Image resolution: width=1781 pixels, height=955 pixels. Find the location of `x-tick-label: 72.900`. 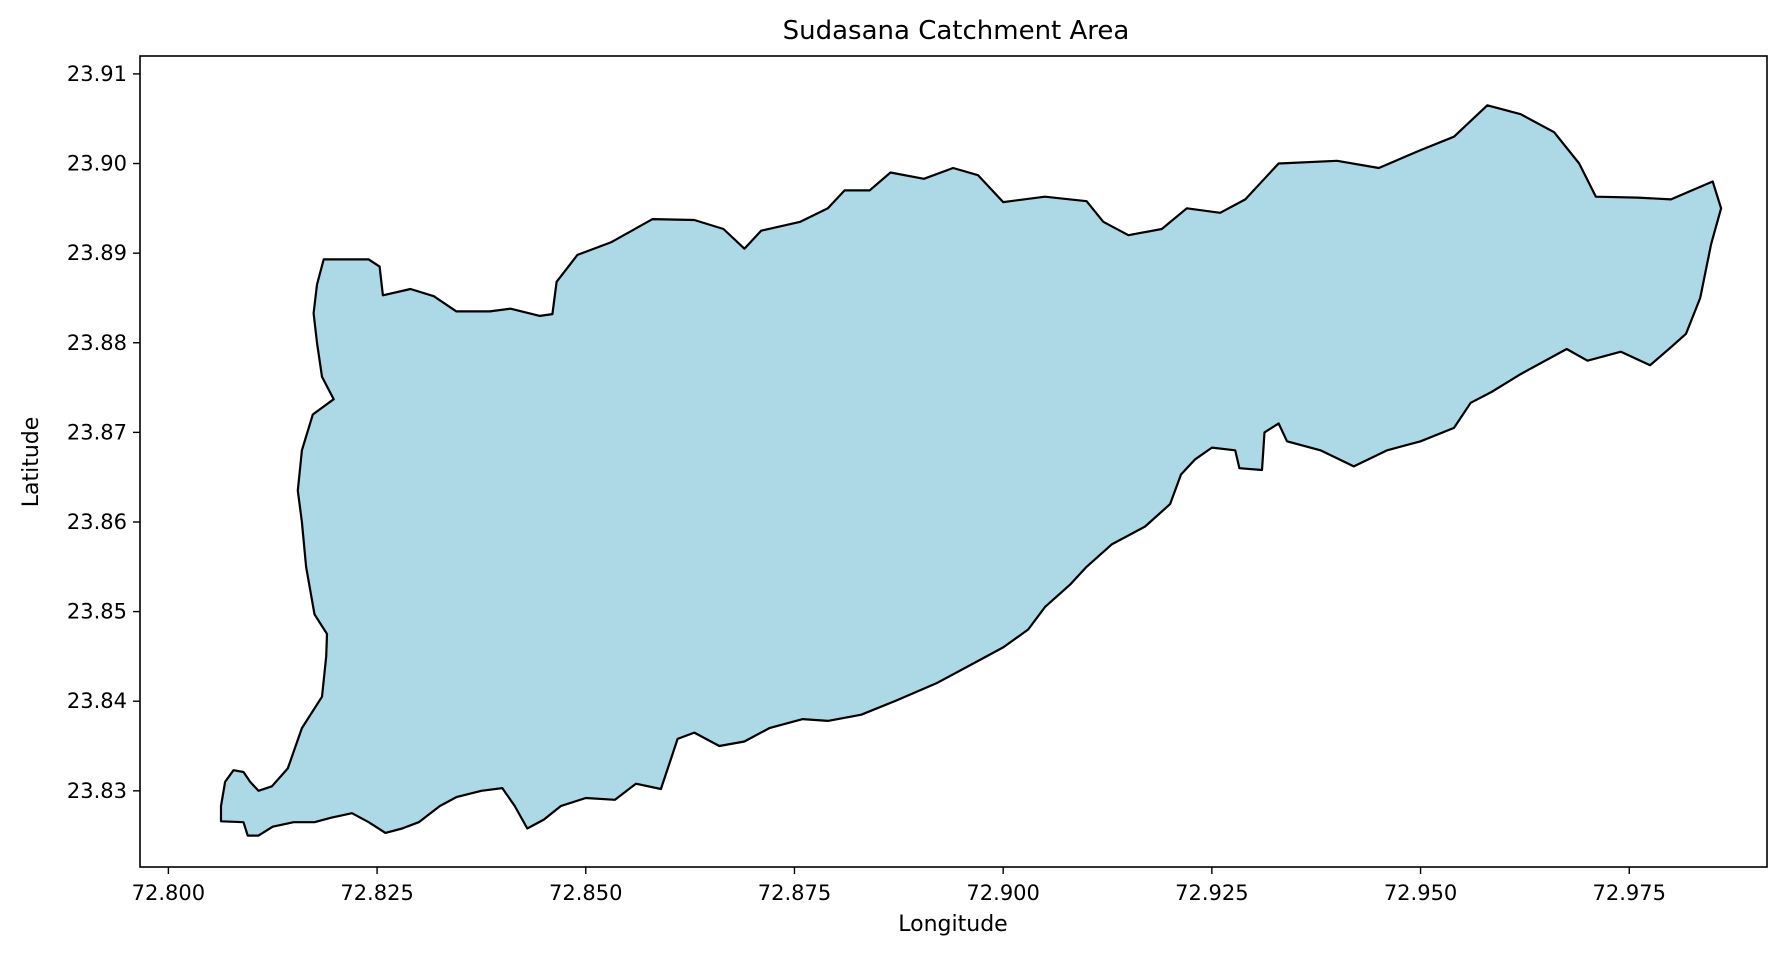

x-tick-label: 72.900 is located at coordinates (1002, 893).